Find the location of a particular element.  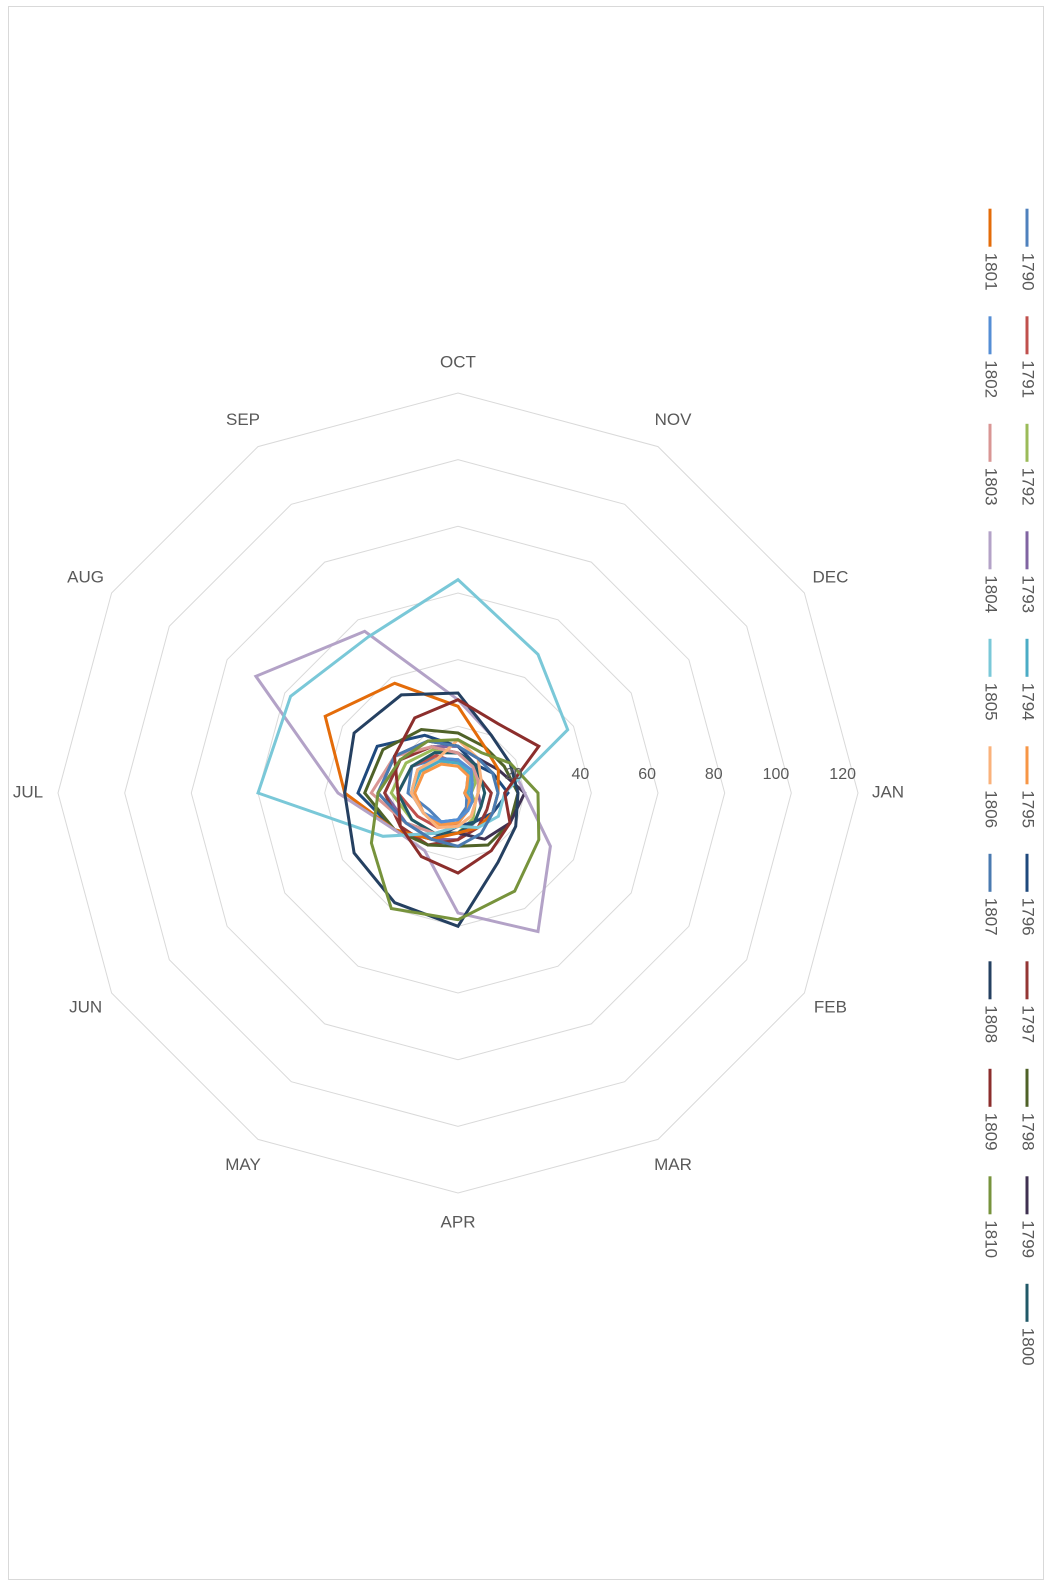

r-tick-label: 20 is located at coordinates (514, 774).